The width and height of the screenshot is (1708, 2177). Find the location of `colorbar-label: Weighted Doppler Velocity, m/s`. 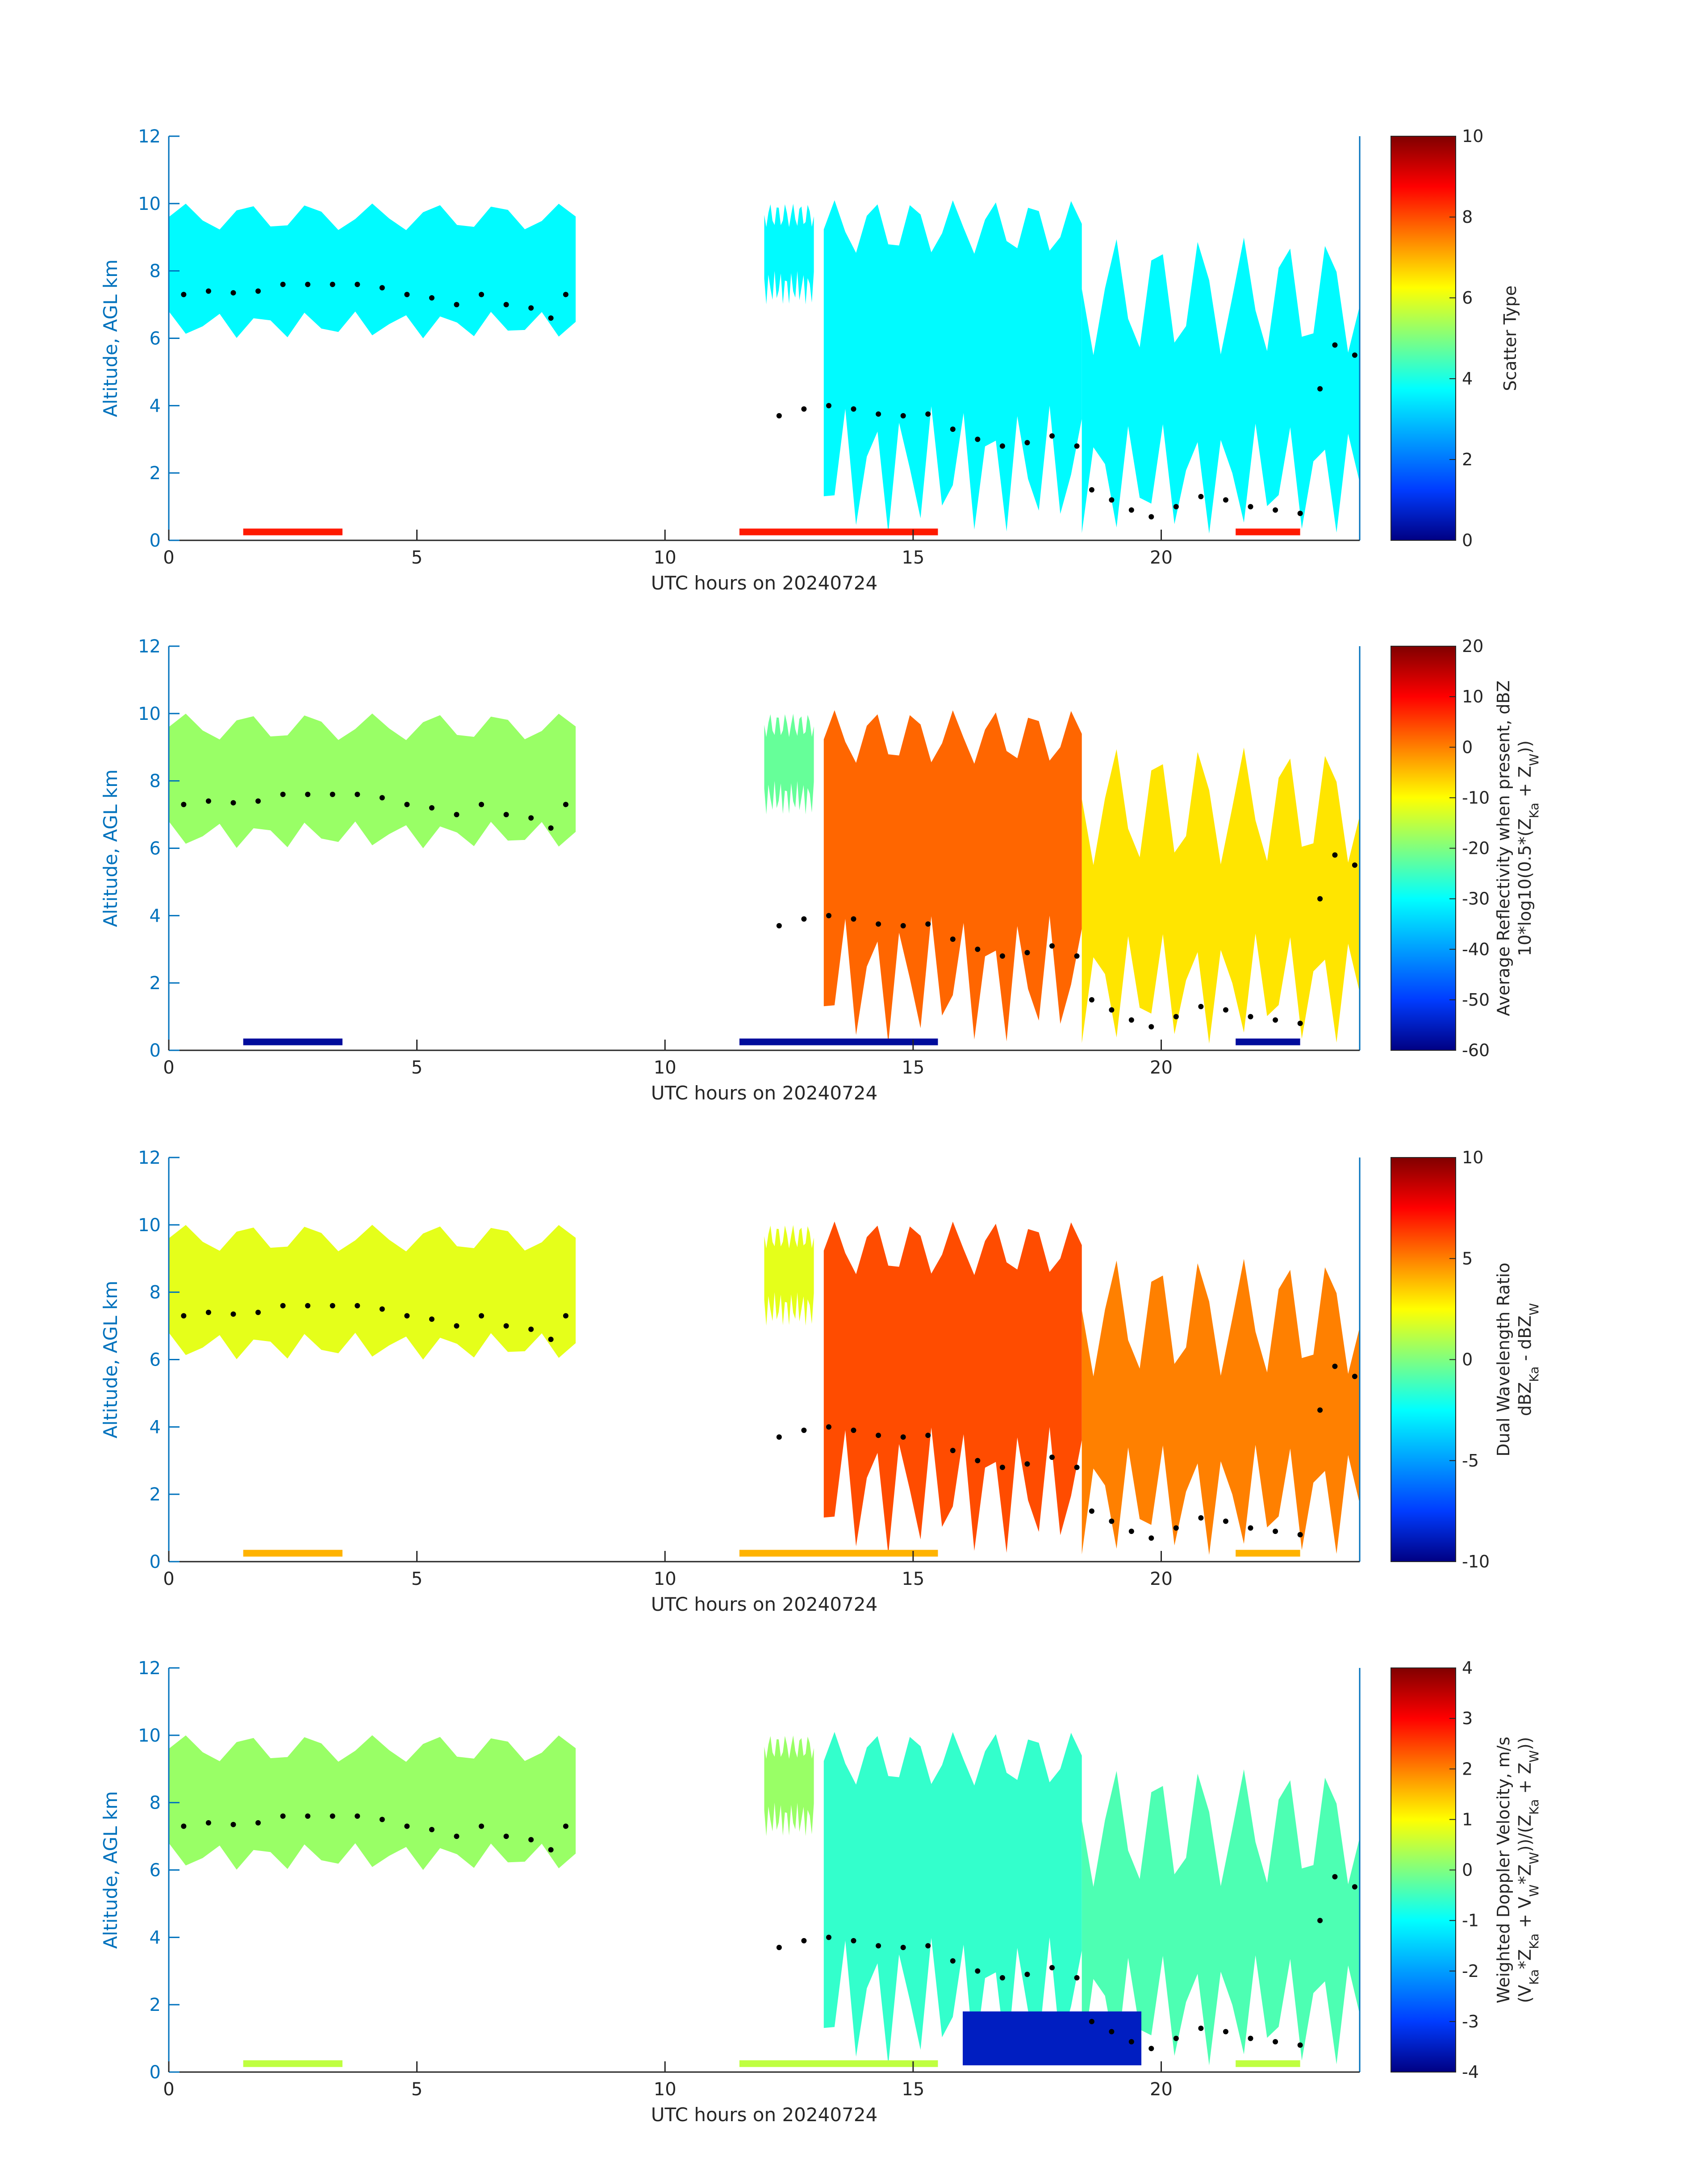

colorbar-label: Weighted Doppler Velocity, m/s is located at coordinates (1503, 1870).